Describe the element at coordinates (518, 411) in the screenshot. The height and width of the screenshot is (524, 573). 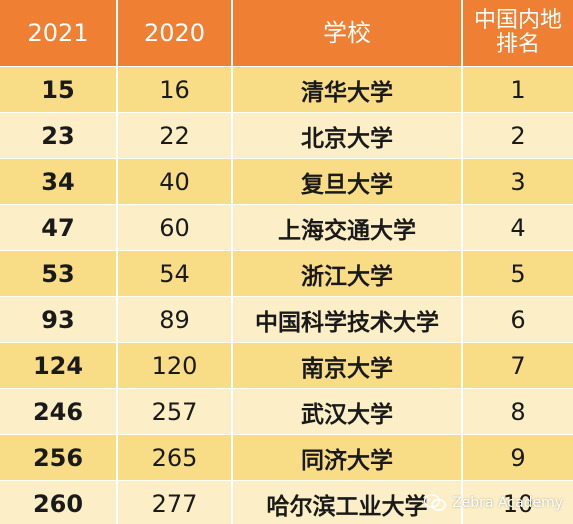
I see `cell-rank: 8` at that location.